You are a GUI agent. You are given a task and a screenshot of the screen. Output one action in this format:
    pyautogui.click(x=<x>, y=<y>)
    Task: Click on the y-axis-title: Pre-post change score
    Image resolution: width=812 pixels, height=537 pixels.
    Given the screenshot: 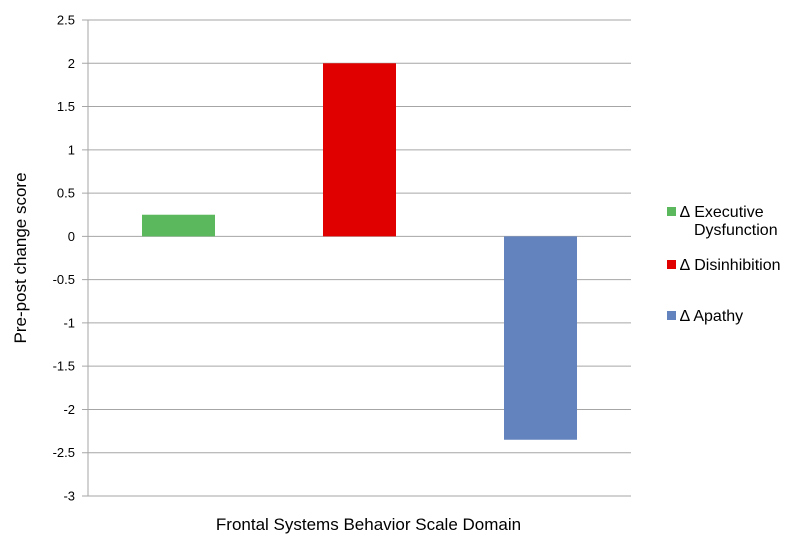 What is the action you would take?
    pyautogui.click(x=20, y=257)
    